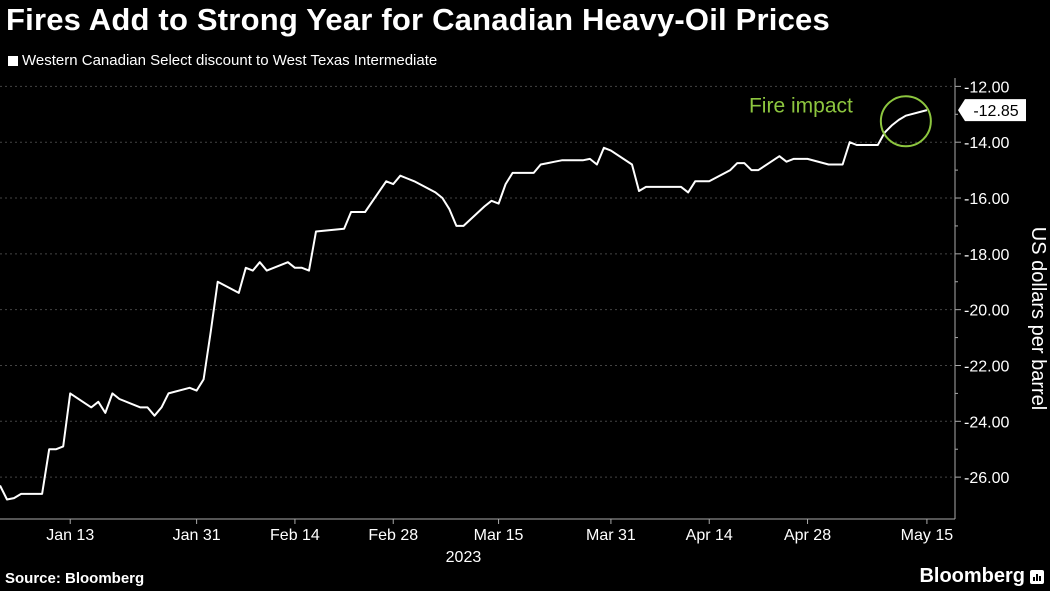 This screenshot has width=1050, height=591. I want to click on x-year-label: 2023, so click(464, 557).